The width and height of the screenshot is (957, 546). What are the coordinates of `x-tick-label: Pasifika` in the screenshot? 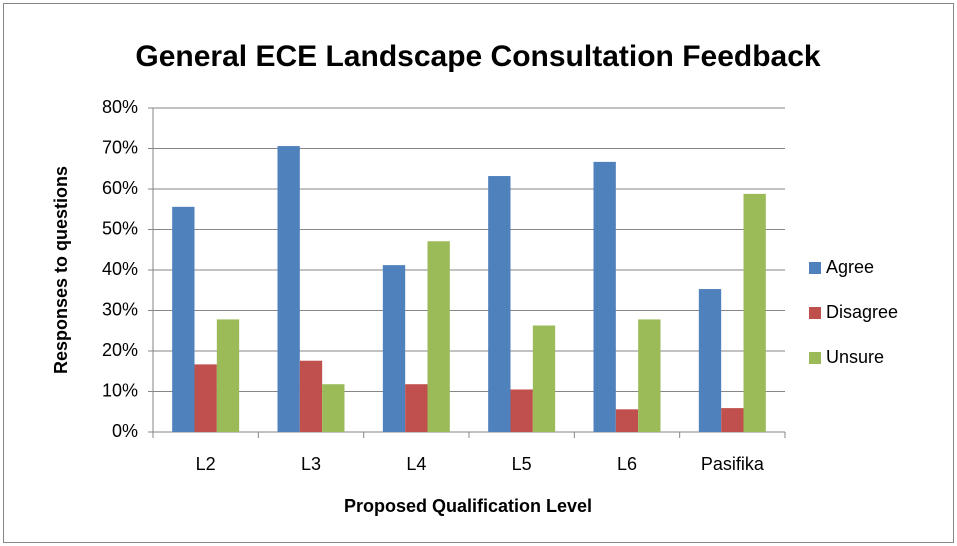 It's located at (733, 464).